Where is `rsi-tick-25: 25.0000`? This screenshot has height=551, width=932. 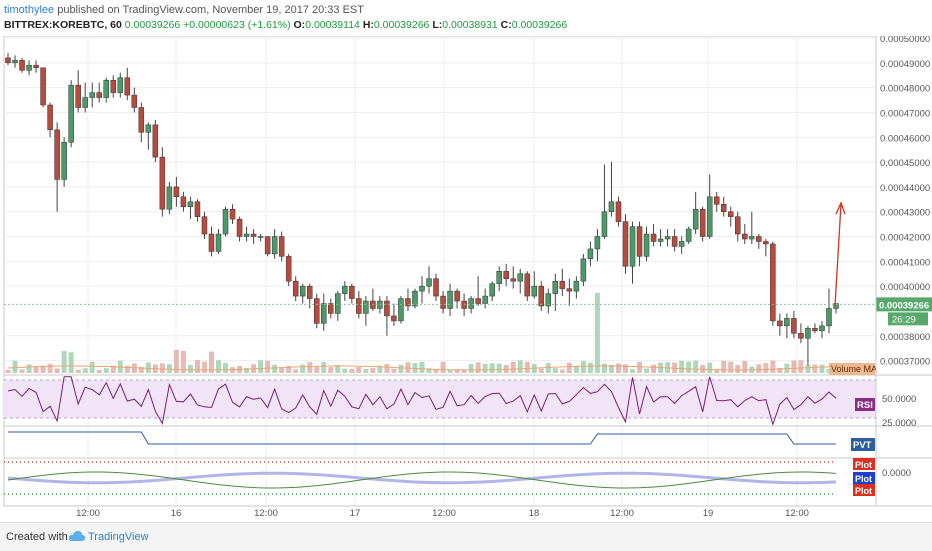 rsi-tick-25: 25.0000 is located at coordinates (899, 423).